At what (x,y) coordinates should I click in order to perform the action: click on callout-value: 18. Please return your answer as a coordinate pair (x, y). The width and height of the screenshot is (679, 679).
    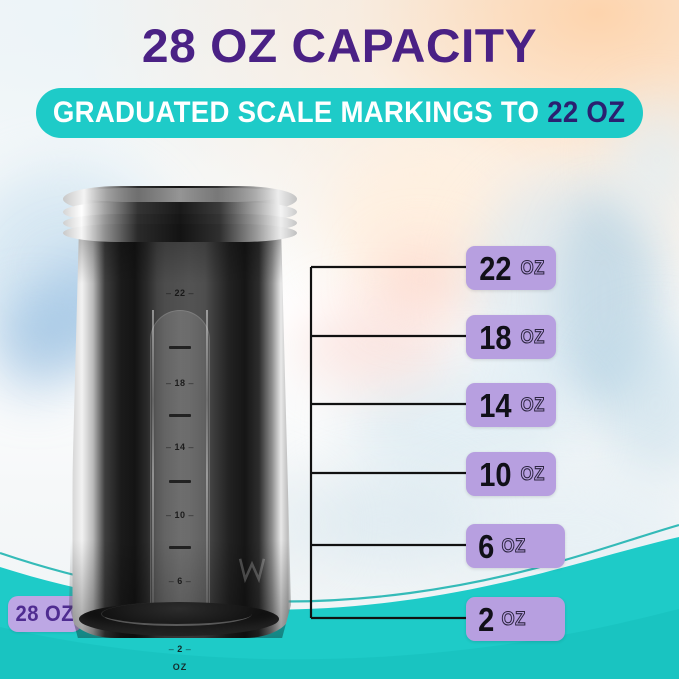
    Looking at the image, I should click on (495, 337).